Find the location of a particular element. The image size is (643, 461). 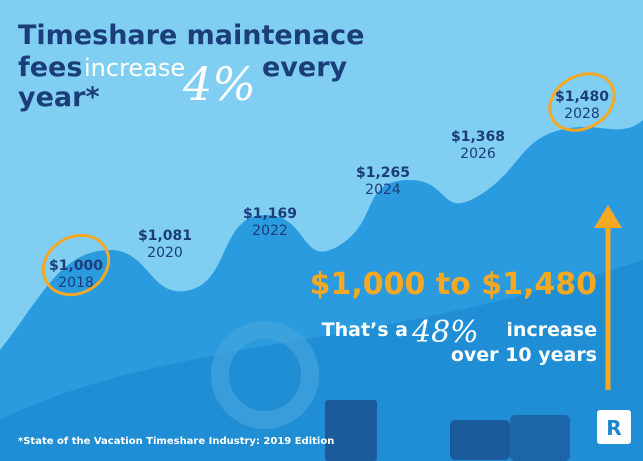

point-value: $1,081 is located at coordinates (165, 236).